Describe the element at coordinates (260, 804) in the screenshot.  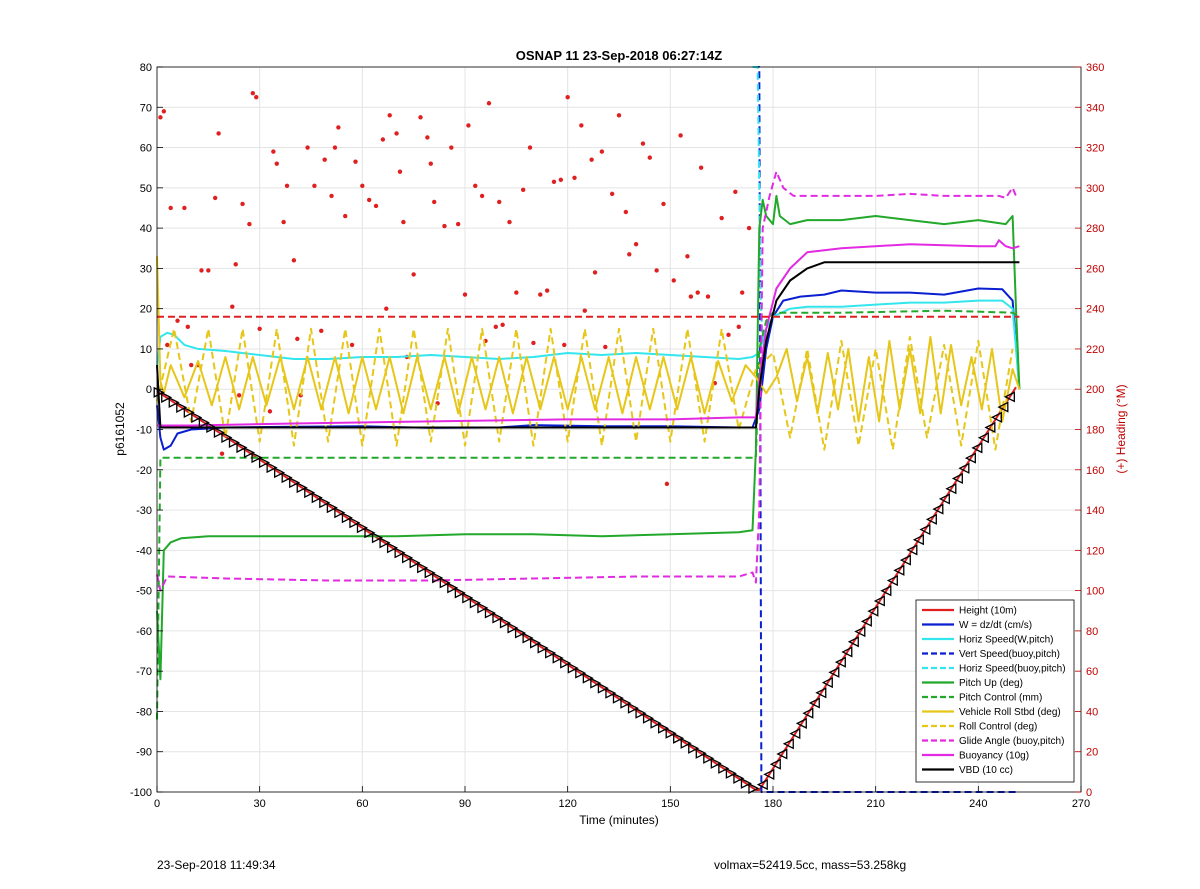
I see `x-tick-label: 30` at that location.